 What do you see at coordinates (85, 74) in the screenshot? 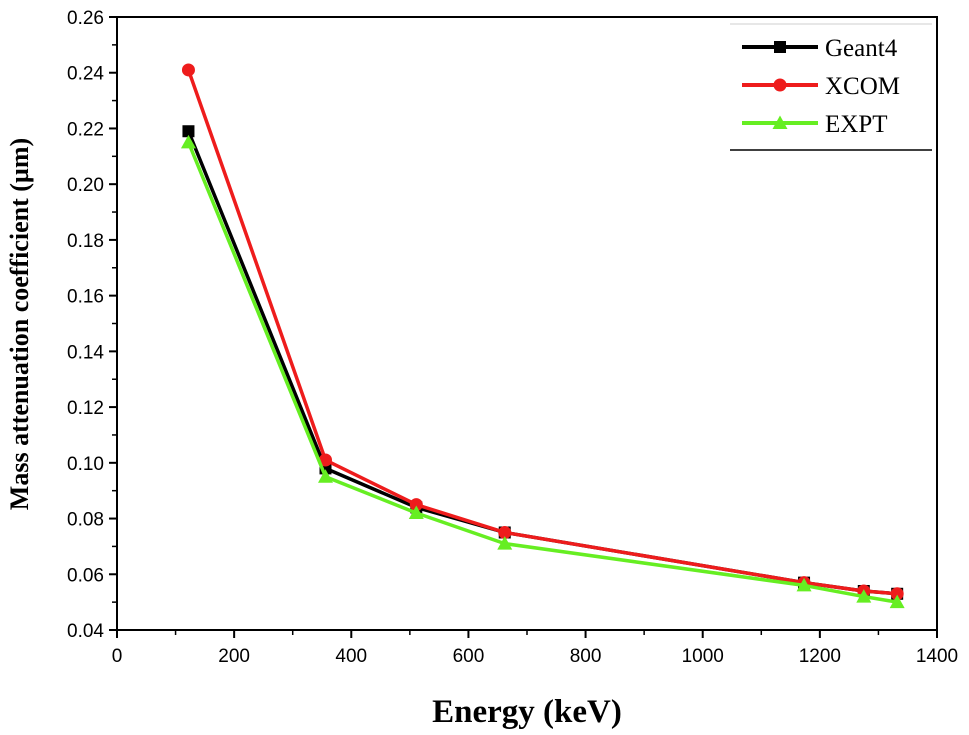
I see `y-tick-label: 0.24` at bounding box center [85, 74].